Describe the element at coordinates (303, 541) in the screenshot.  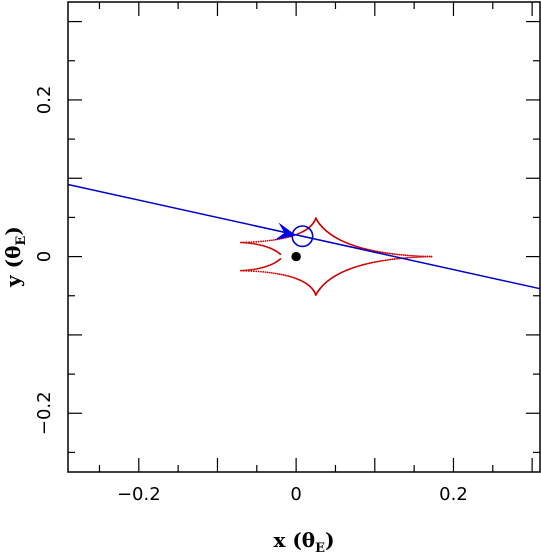
I see `x-axis-label: x (θE)` at that location.